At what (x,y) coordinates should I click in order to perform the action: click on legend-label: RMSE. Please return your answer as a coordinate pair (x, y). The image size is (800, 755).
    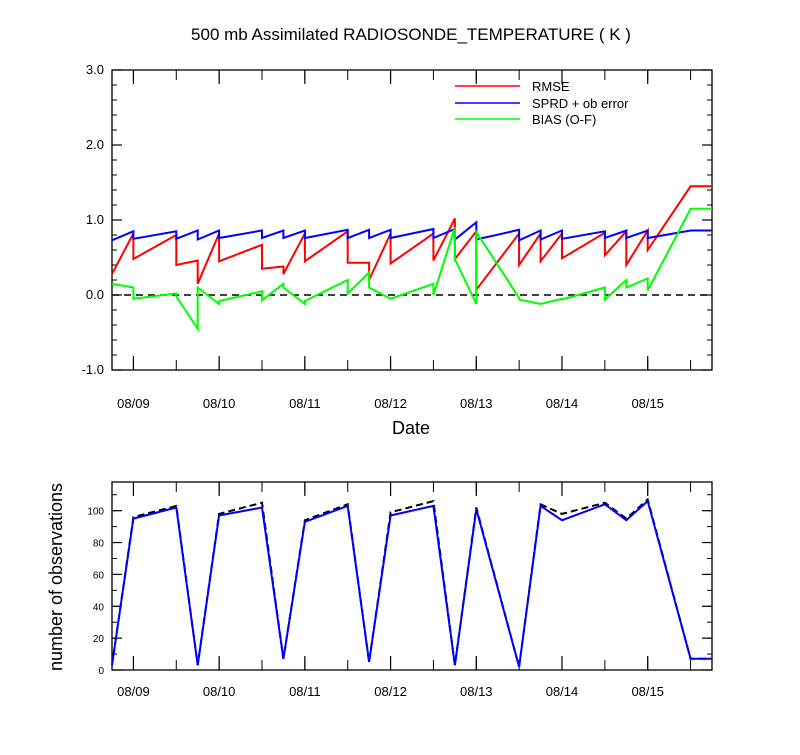
    Looking at the image, I should click on (551, 86).